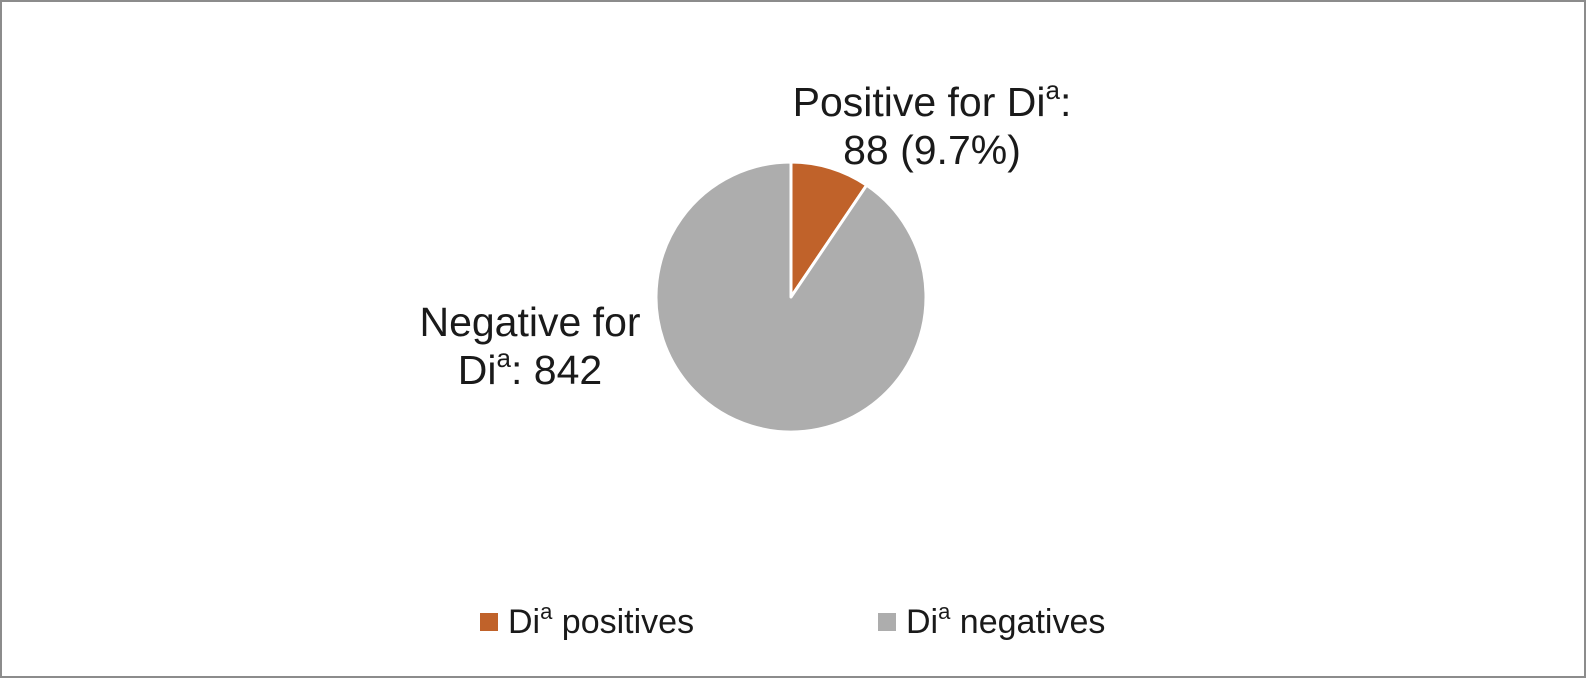  What do you see at coordinates (932, 150) in the screenshot?
I see `data-label-positive-line2: 88 (9.7%)` at bounding box center [932, 150].